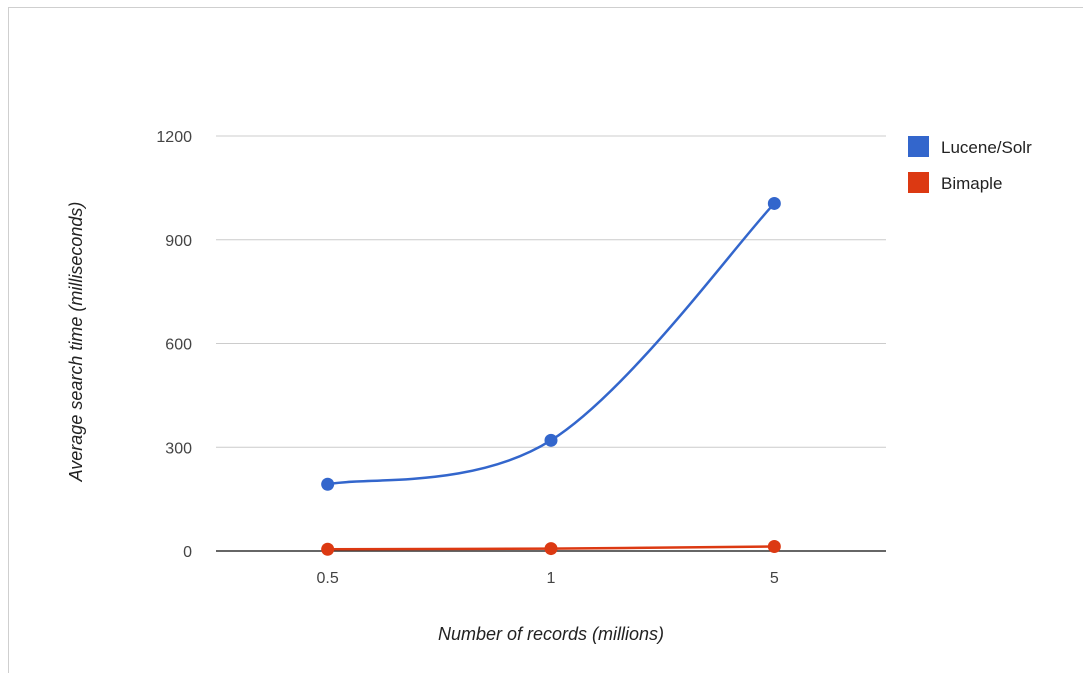  I want to click on series-bimaple, so click(551, 548).